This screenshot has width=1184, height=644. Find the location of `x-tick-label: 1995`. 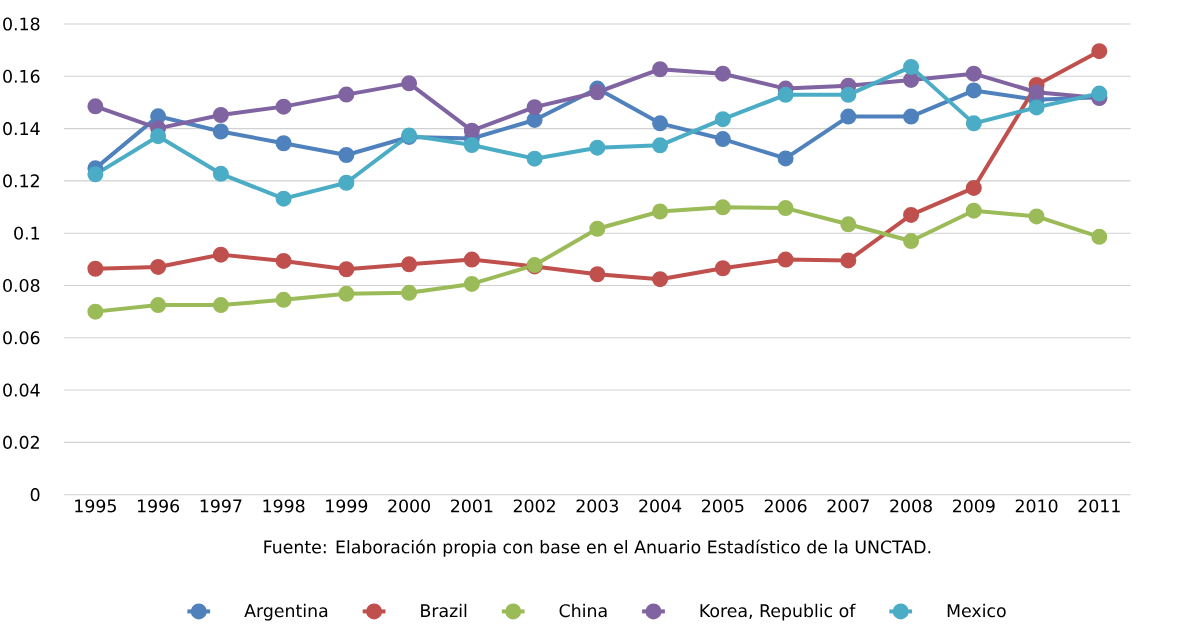

x-tick-label: 1995 is located at coordinates (95, 506).